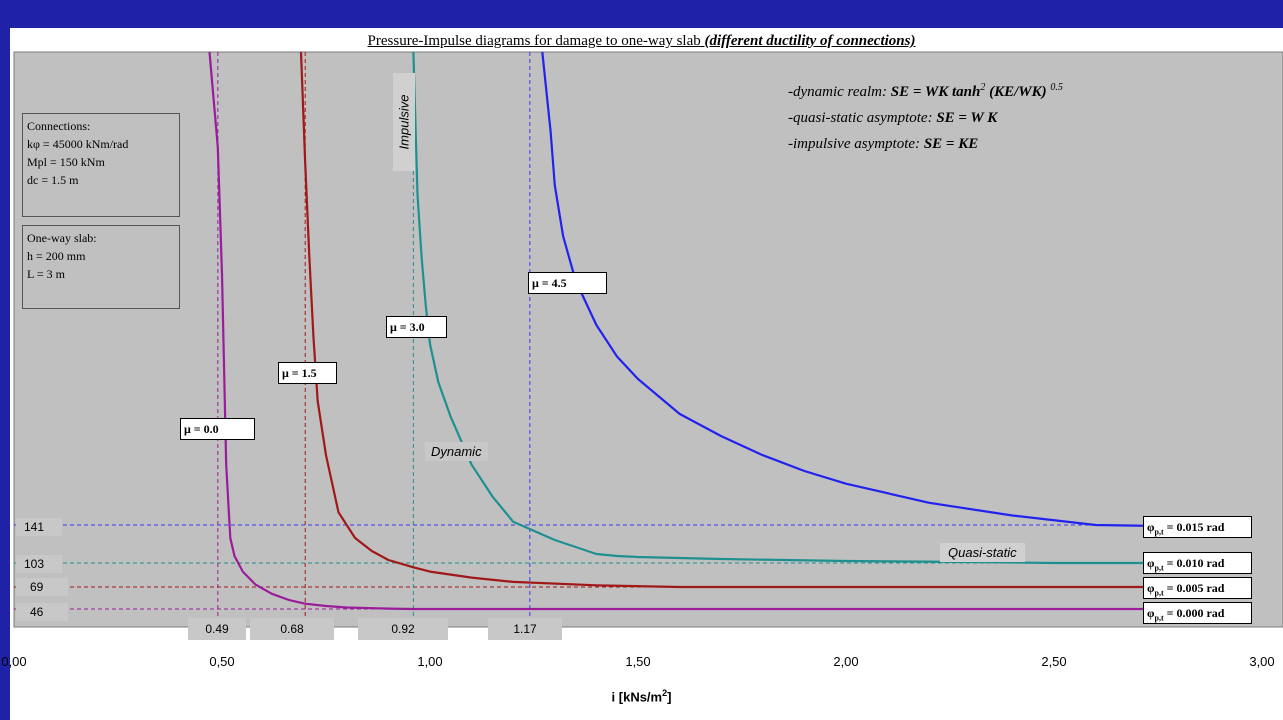 The width and height of the screenshot is (1283, 720). I want to click on formula-dynamic-prefix: -dynamic realm:, so click(839, 92).